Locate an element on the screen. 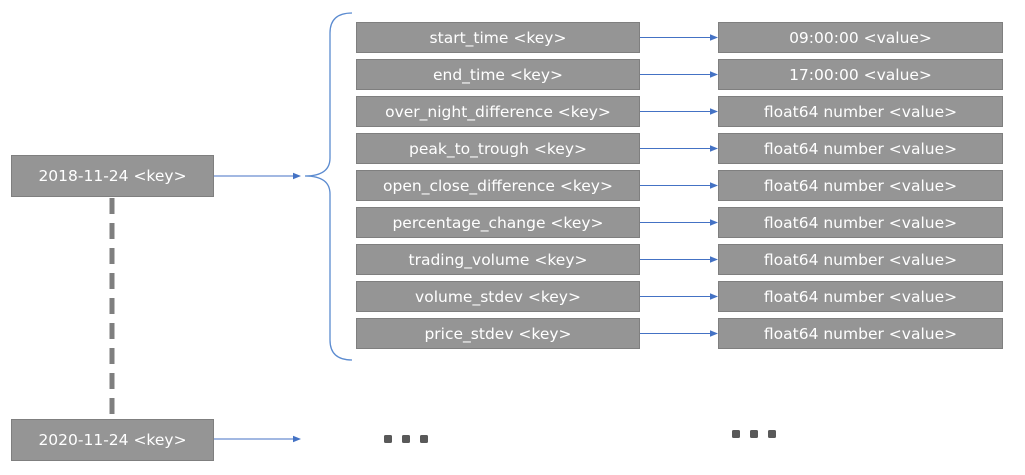 This screenshot has width=1025, height=475. key-box: over_night_difference <key> is located at coordinates (498, 111).